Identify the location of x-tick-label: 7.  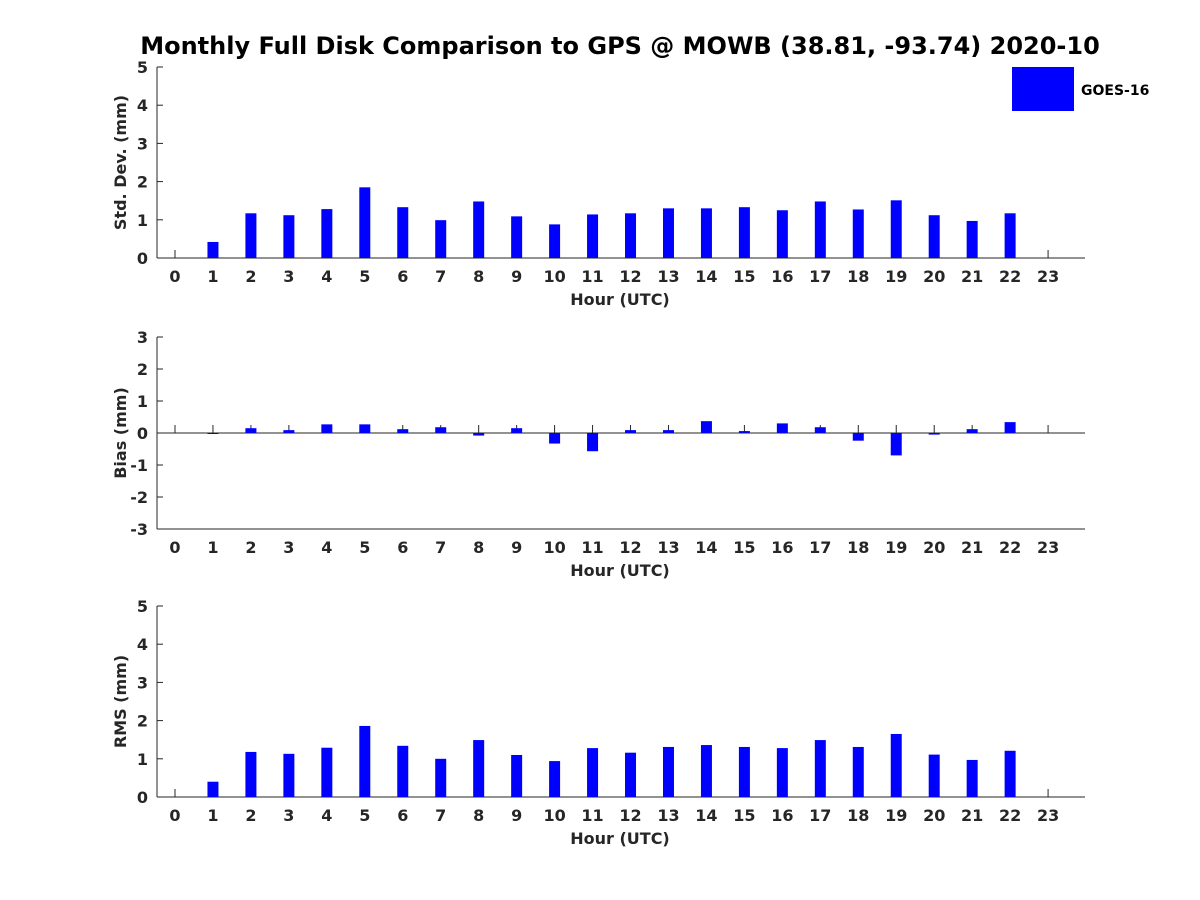
(440, 276).